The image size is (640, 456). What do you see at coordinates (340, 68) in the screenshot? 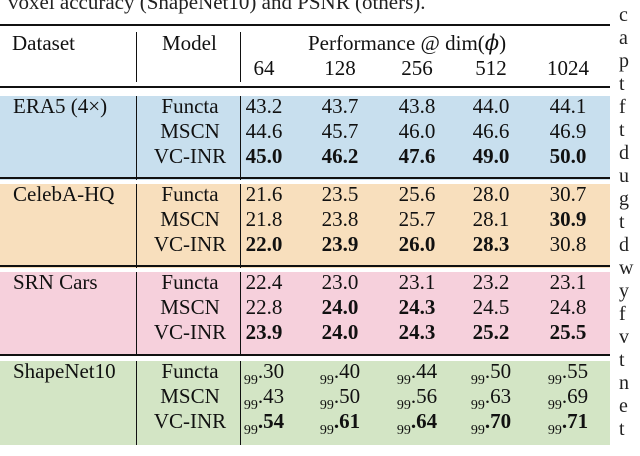
I see `dim-label: 128` at bounding box center [340, 68].